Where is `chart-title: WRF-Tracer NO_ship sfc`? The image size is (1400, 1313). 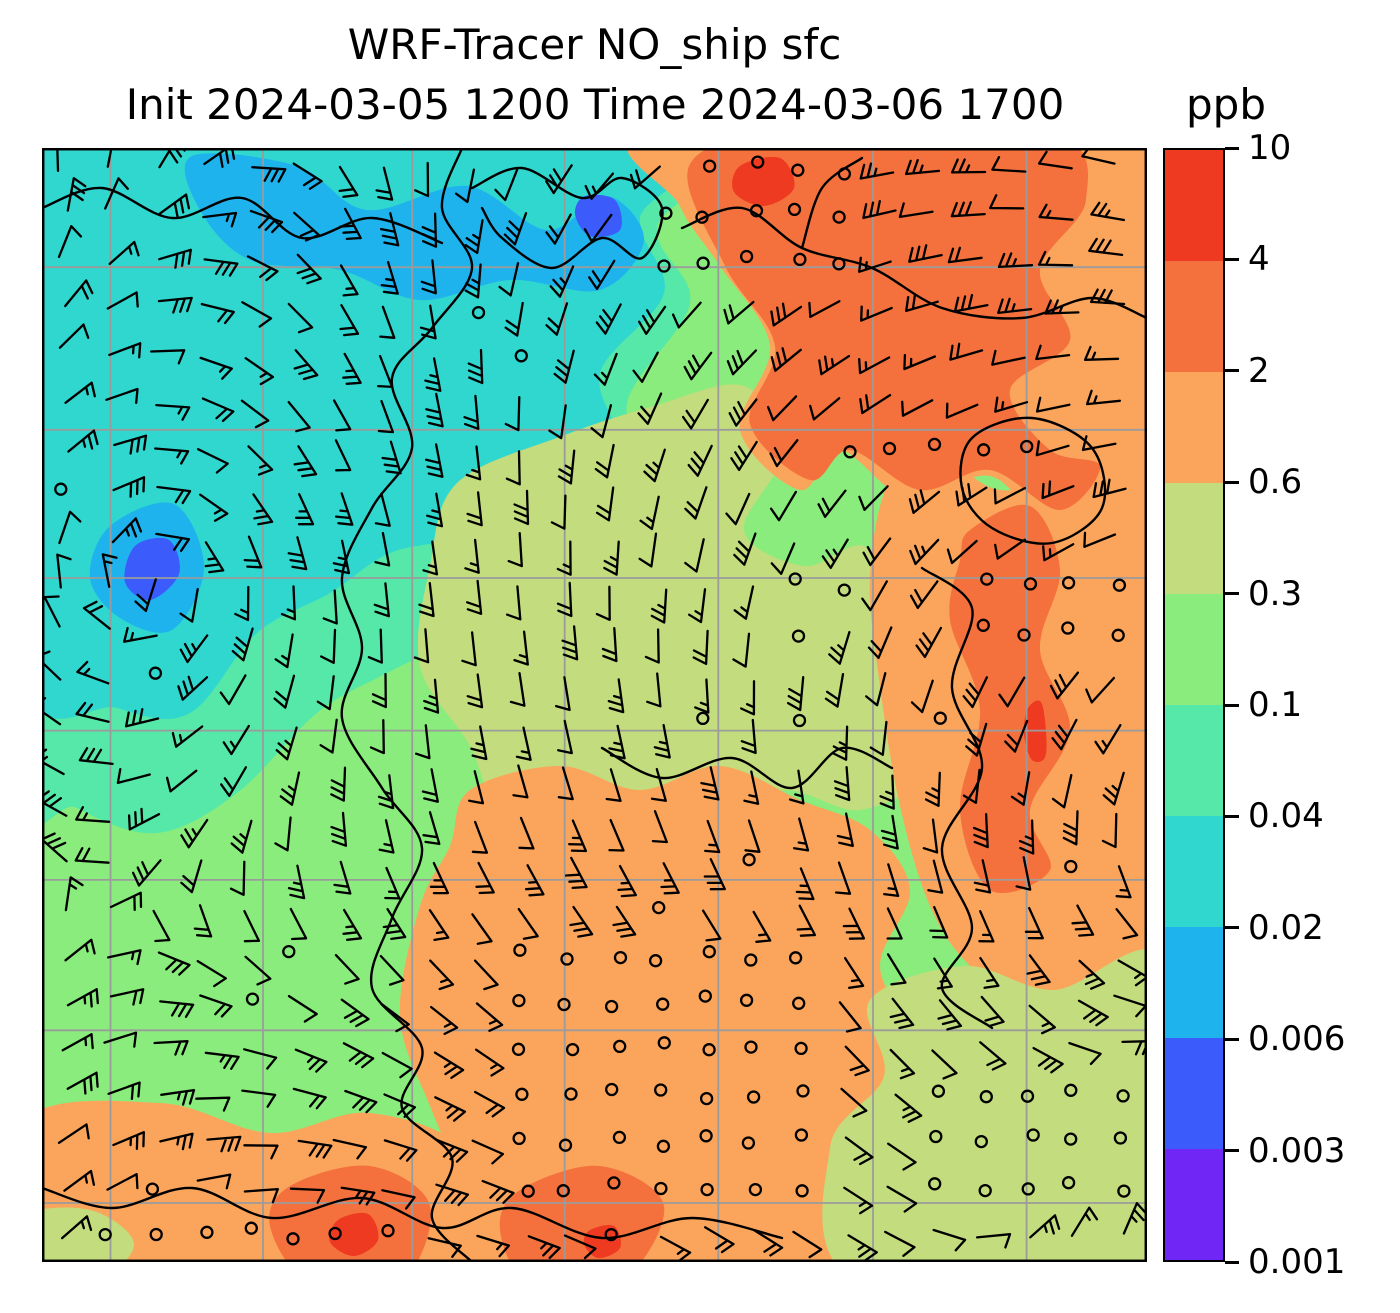 chart-title: WRF-Tracer NO_ship sfc is located at coordinates (594, 44).